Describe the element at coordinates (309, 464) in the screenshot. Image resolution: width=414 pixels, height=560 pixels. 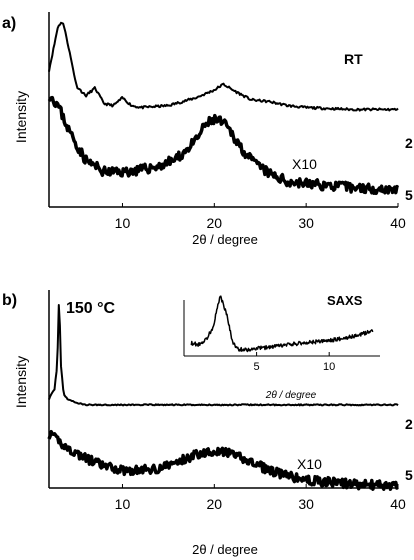
I see `panel-b-x10-annotation: X10` at that location.